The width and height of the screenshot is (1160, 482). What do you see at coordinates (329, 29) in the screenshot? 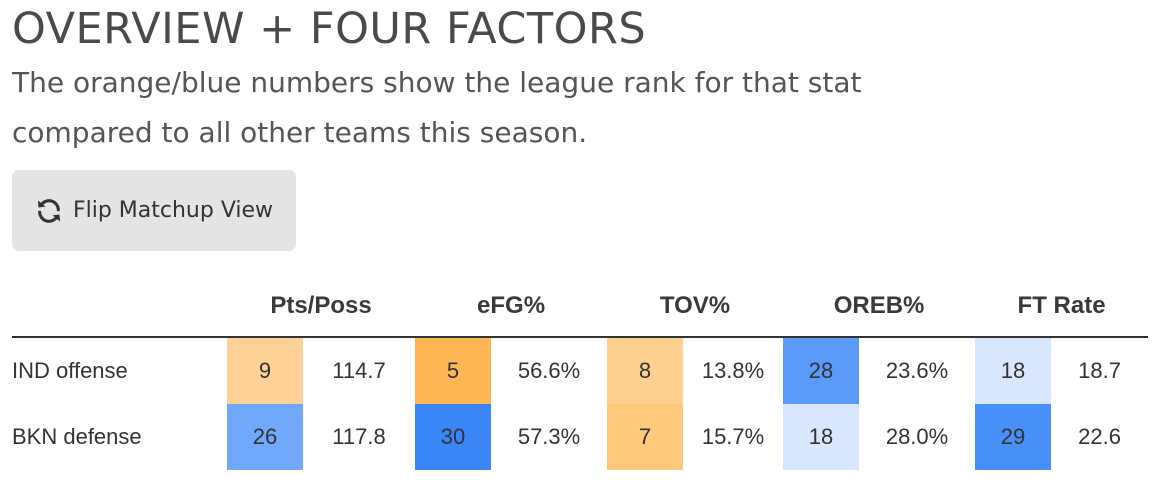
I see `page-title: OVERVIEW + FOUR FACTORS` at bounding box center [329, 29].